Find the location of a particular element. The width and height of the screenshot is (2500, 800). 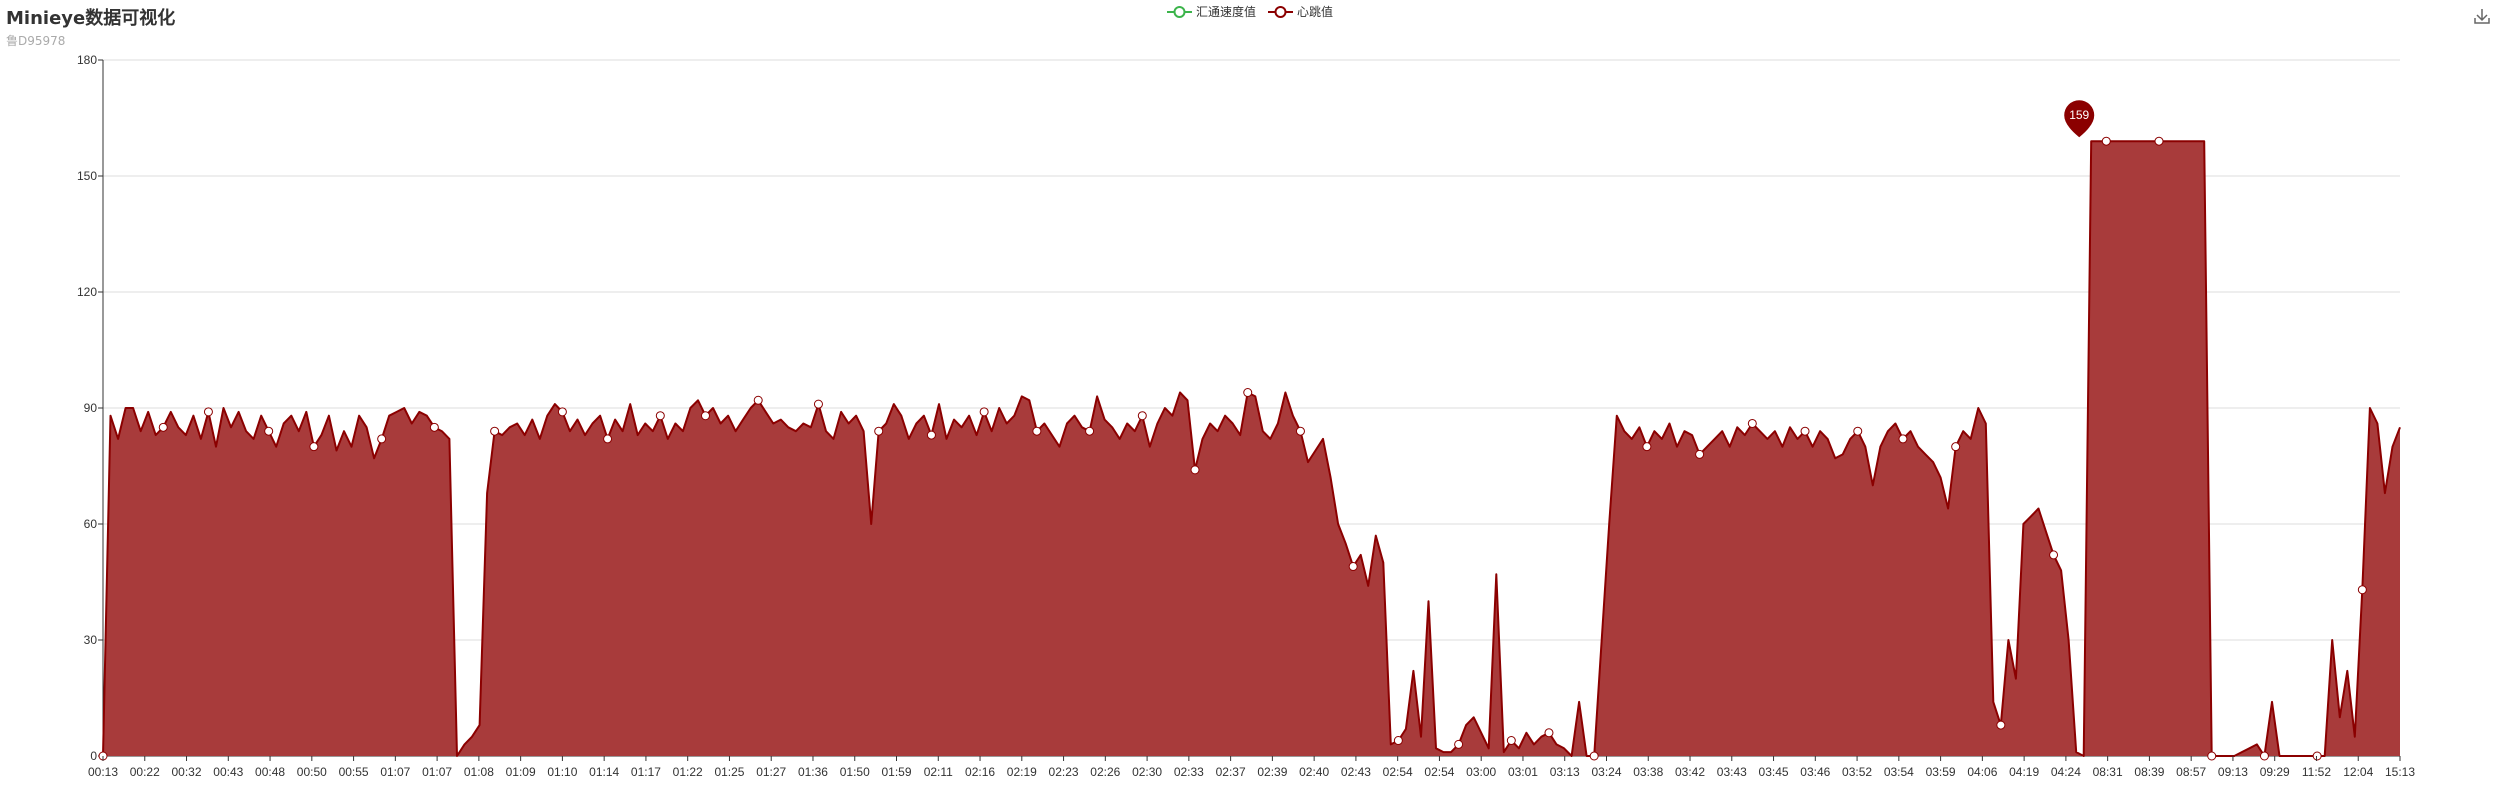

x-tick-label: 03:42 is located at coordinates (1690, 772).